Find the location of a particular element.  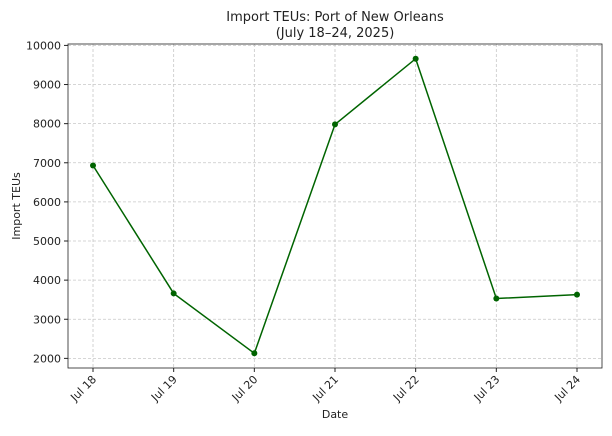

y-axis-label: Import TEUs is located at coordinates (16, 206).